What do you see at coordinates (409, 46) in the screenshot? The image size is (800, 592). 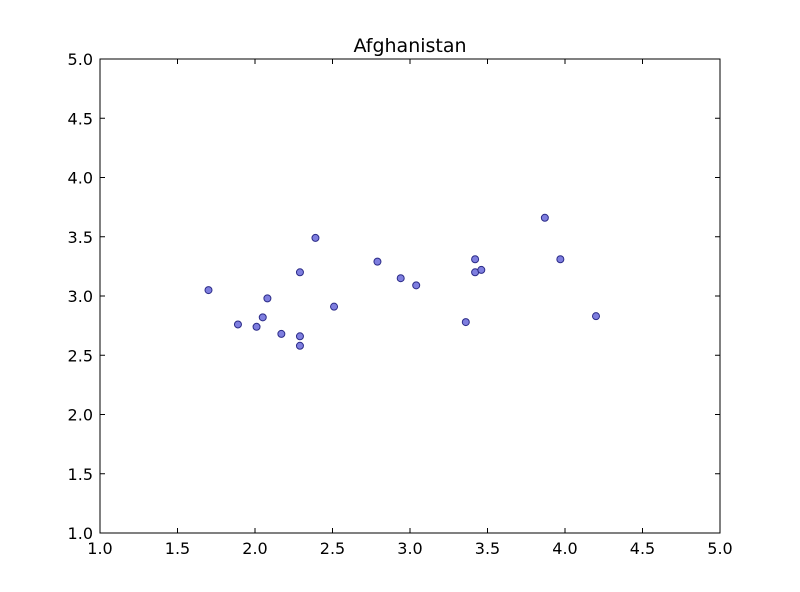 I see `chart-title: Afghanistan` at bounding box center [409, 46].